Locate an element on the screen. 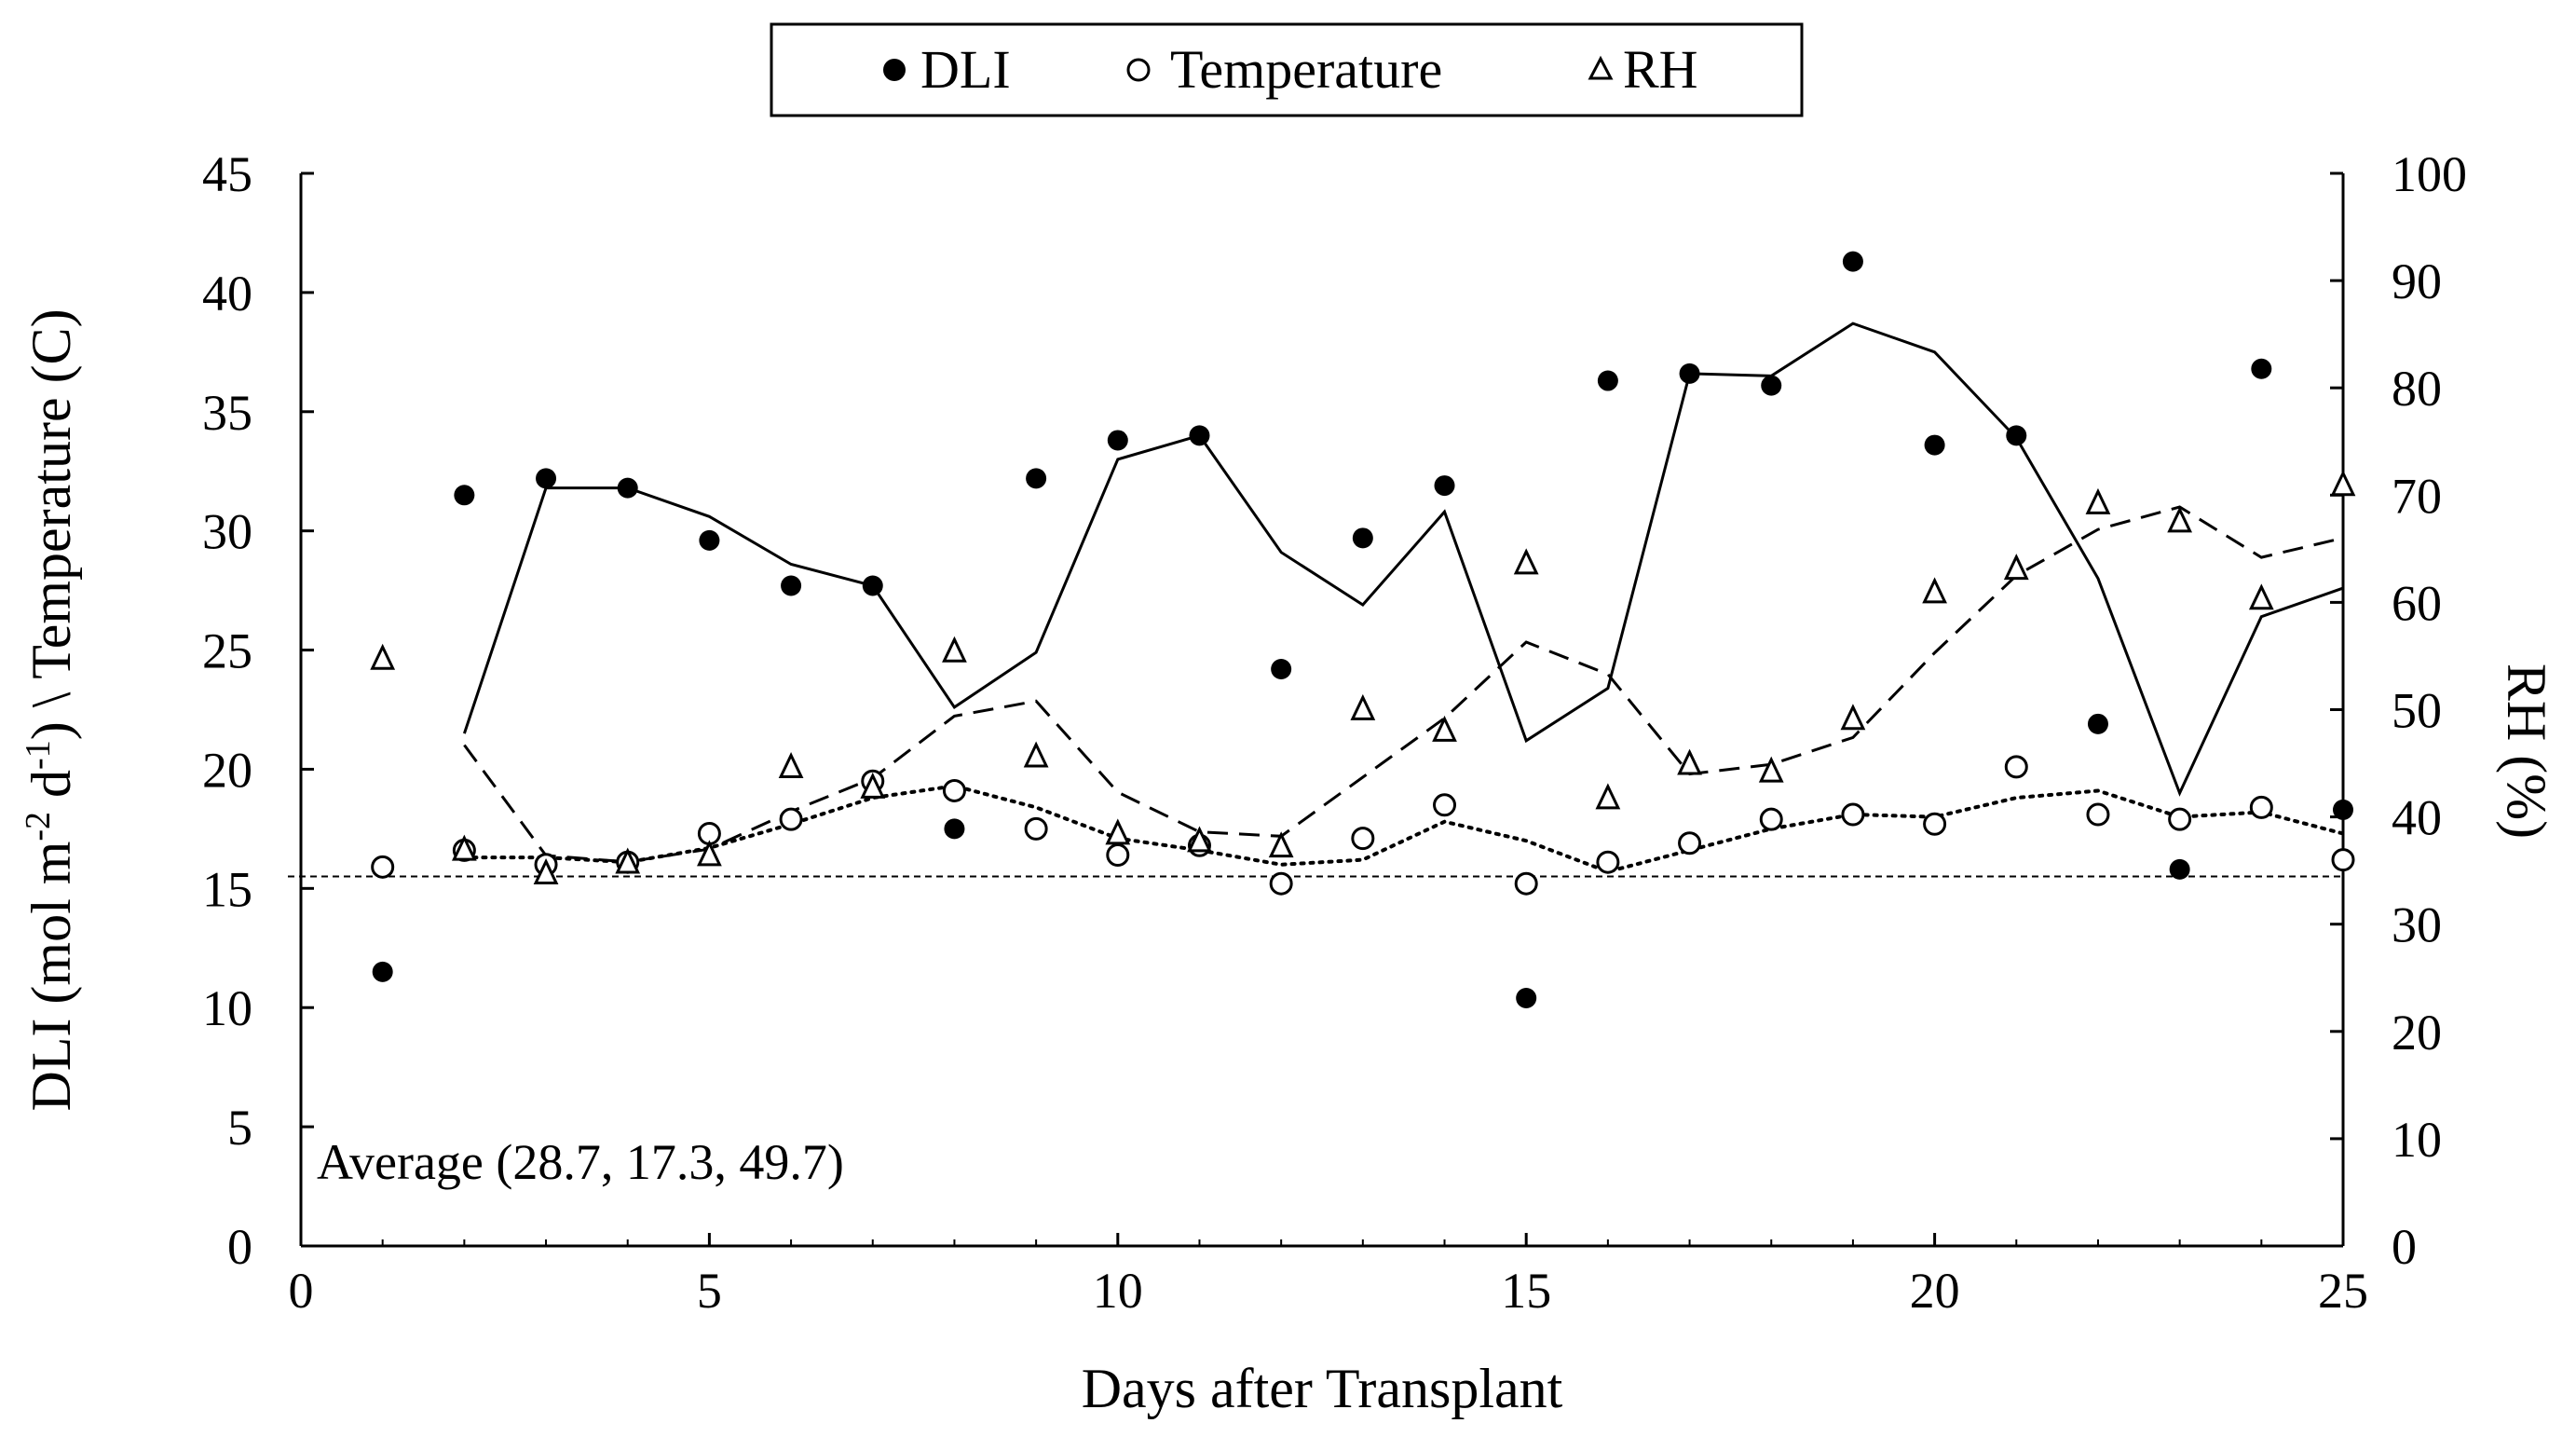 The height and width of the screenshot is (1437, 2576). x-tick-label: 25 is located at coordinates (2343, 1291).